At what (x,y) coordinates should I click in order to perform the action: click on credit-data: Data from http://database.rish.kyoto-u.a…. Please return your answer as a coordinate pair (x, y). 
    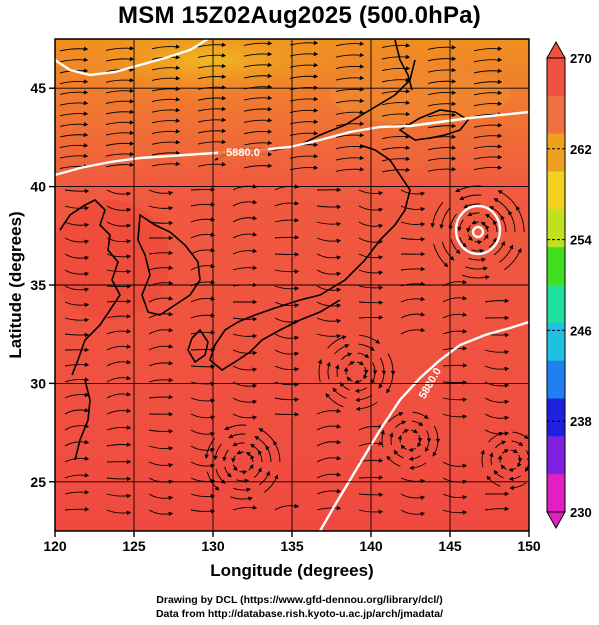
    Looking at the image, I should click on (299, 614).